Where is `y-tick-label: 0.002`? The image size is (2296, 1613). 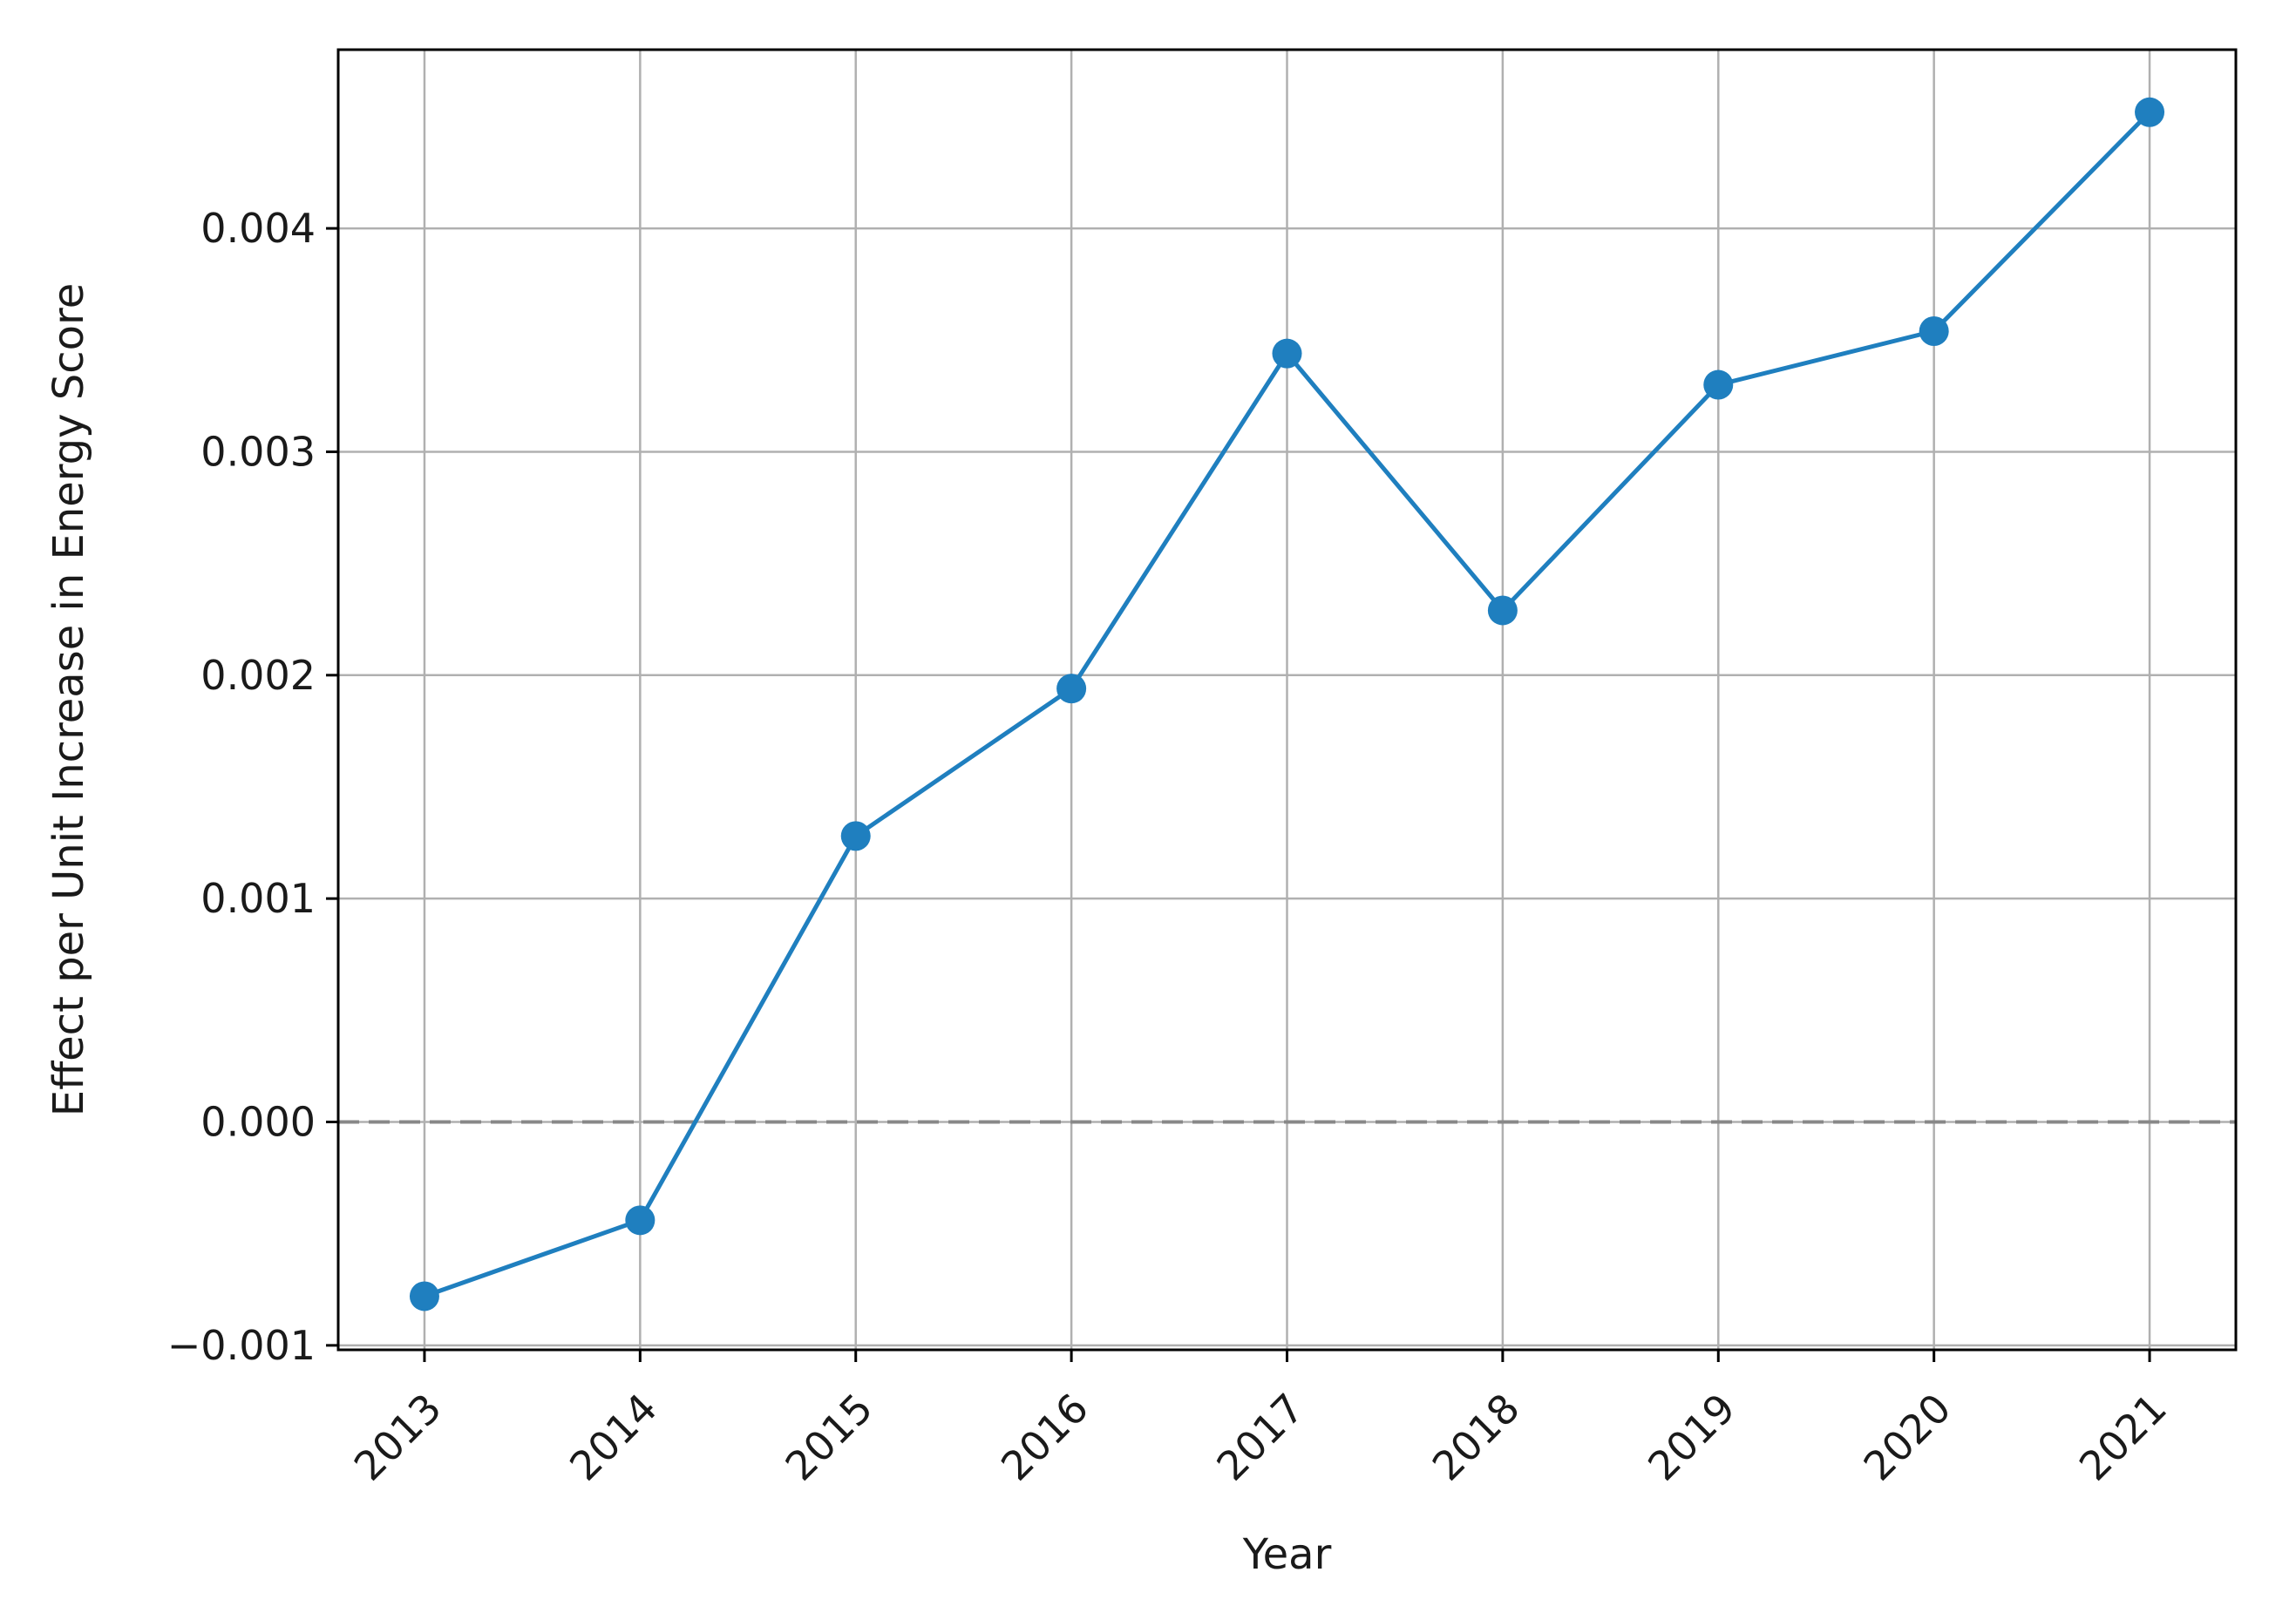 y-tick-label: 0.002 is located at coordinates (258, 675).